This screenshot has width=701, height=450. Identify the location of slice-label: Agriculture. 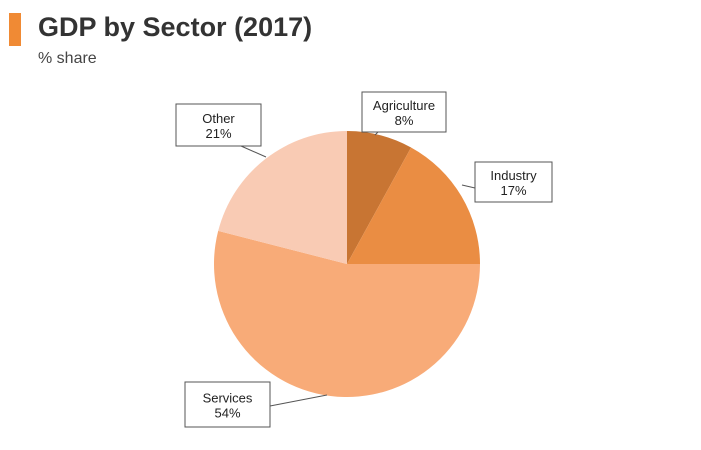
(404, 105).